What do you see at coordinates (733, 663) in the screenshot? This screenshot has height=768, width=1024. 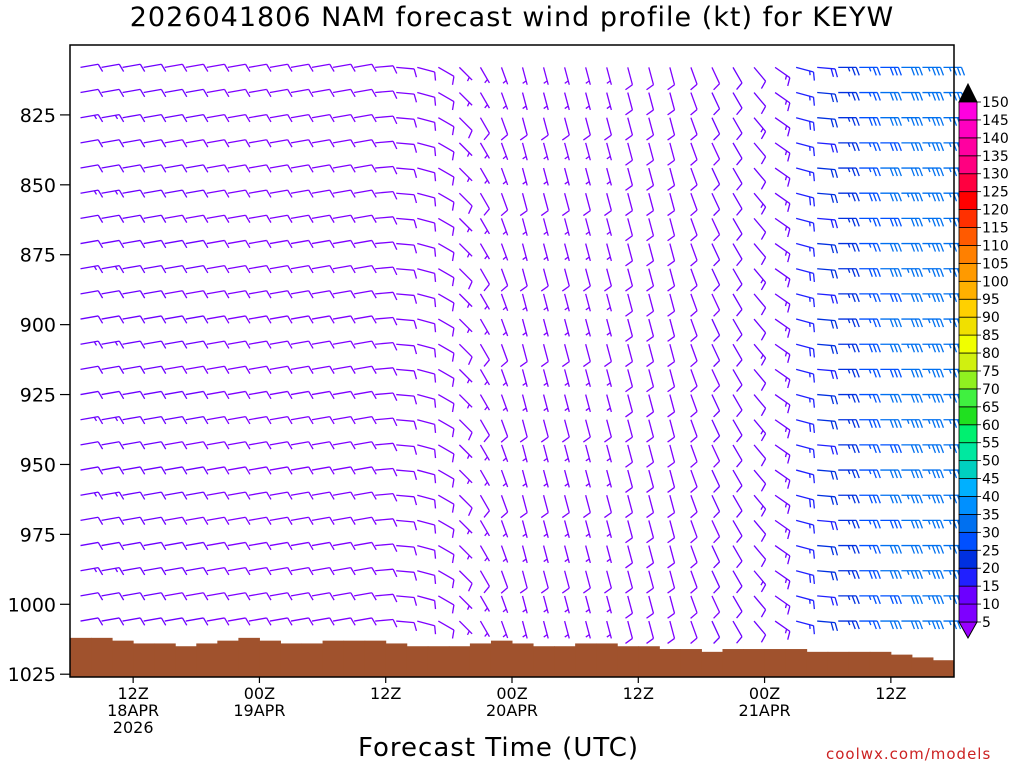 I see `ground-segment` at bounding box center [733, 663].